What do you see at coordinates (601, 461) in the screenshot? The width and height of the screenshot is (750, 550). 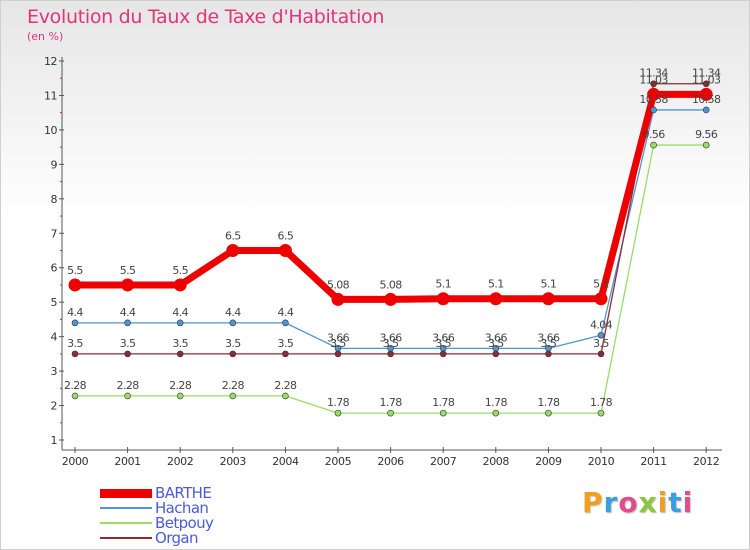 I see `x-tick-label: 2010` at bounding box center [601, 461].